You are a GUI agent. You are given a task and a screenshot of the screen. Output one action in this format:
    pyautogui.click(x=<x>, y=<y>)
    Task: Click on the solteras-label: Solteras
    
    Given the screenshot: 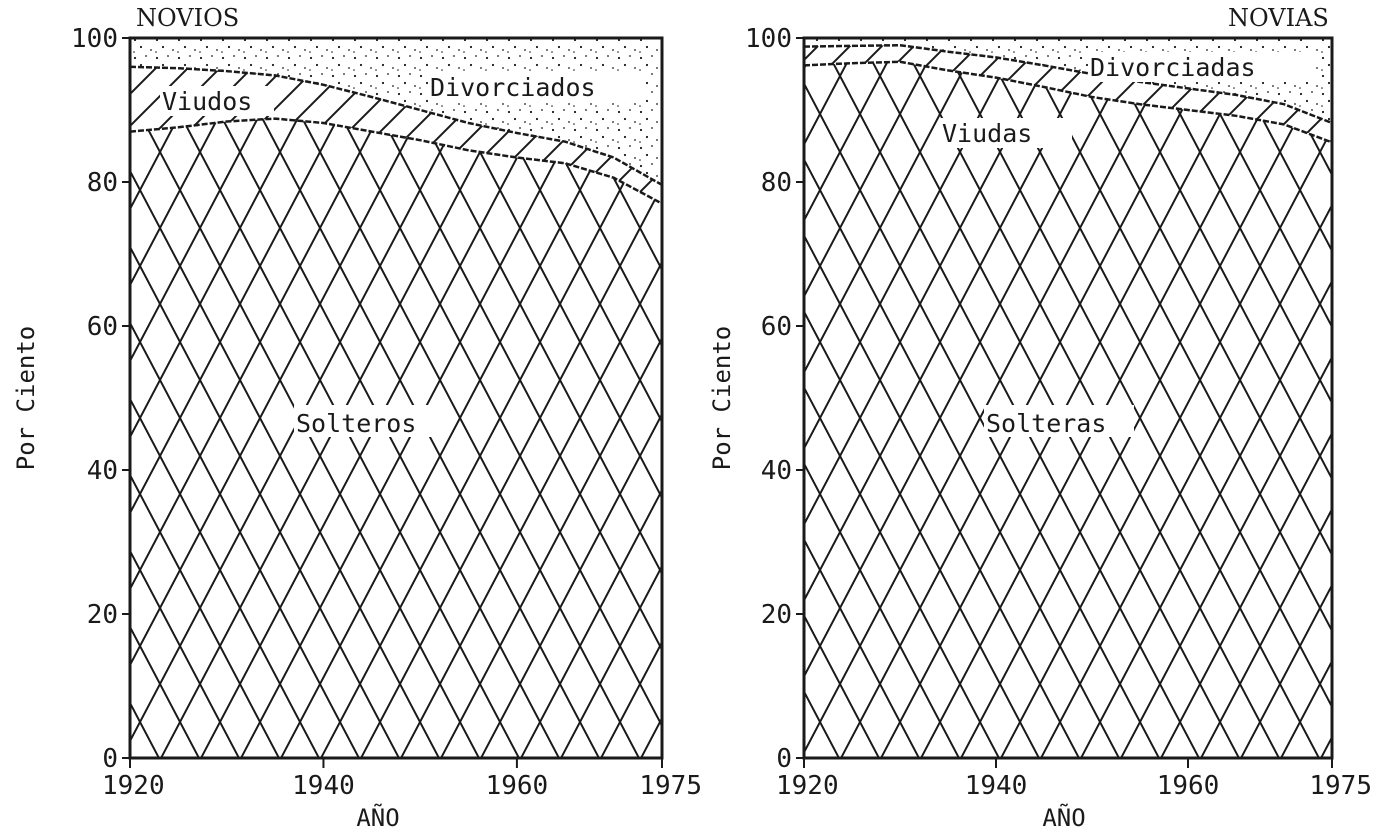 What is the action you would take?
    pyautogui.click(x=1046, y=423)
    